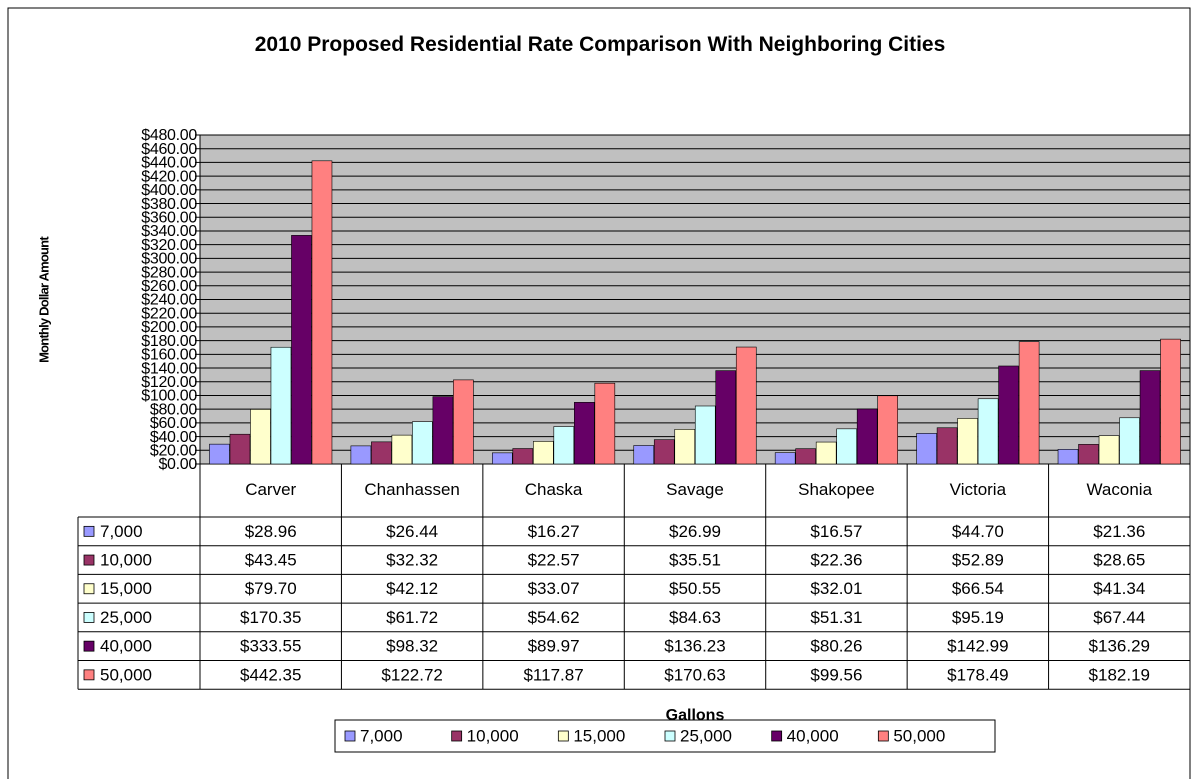  Describe the element at coordinates (919, 735) in the screenshot. I see `legend-label: 50,000` at that location.